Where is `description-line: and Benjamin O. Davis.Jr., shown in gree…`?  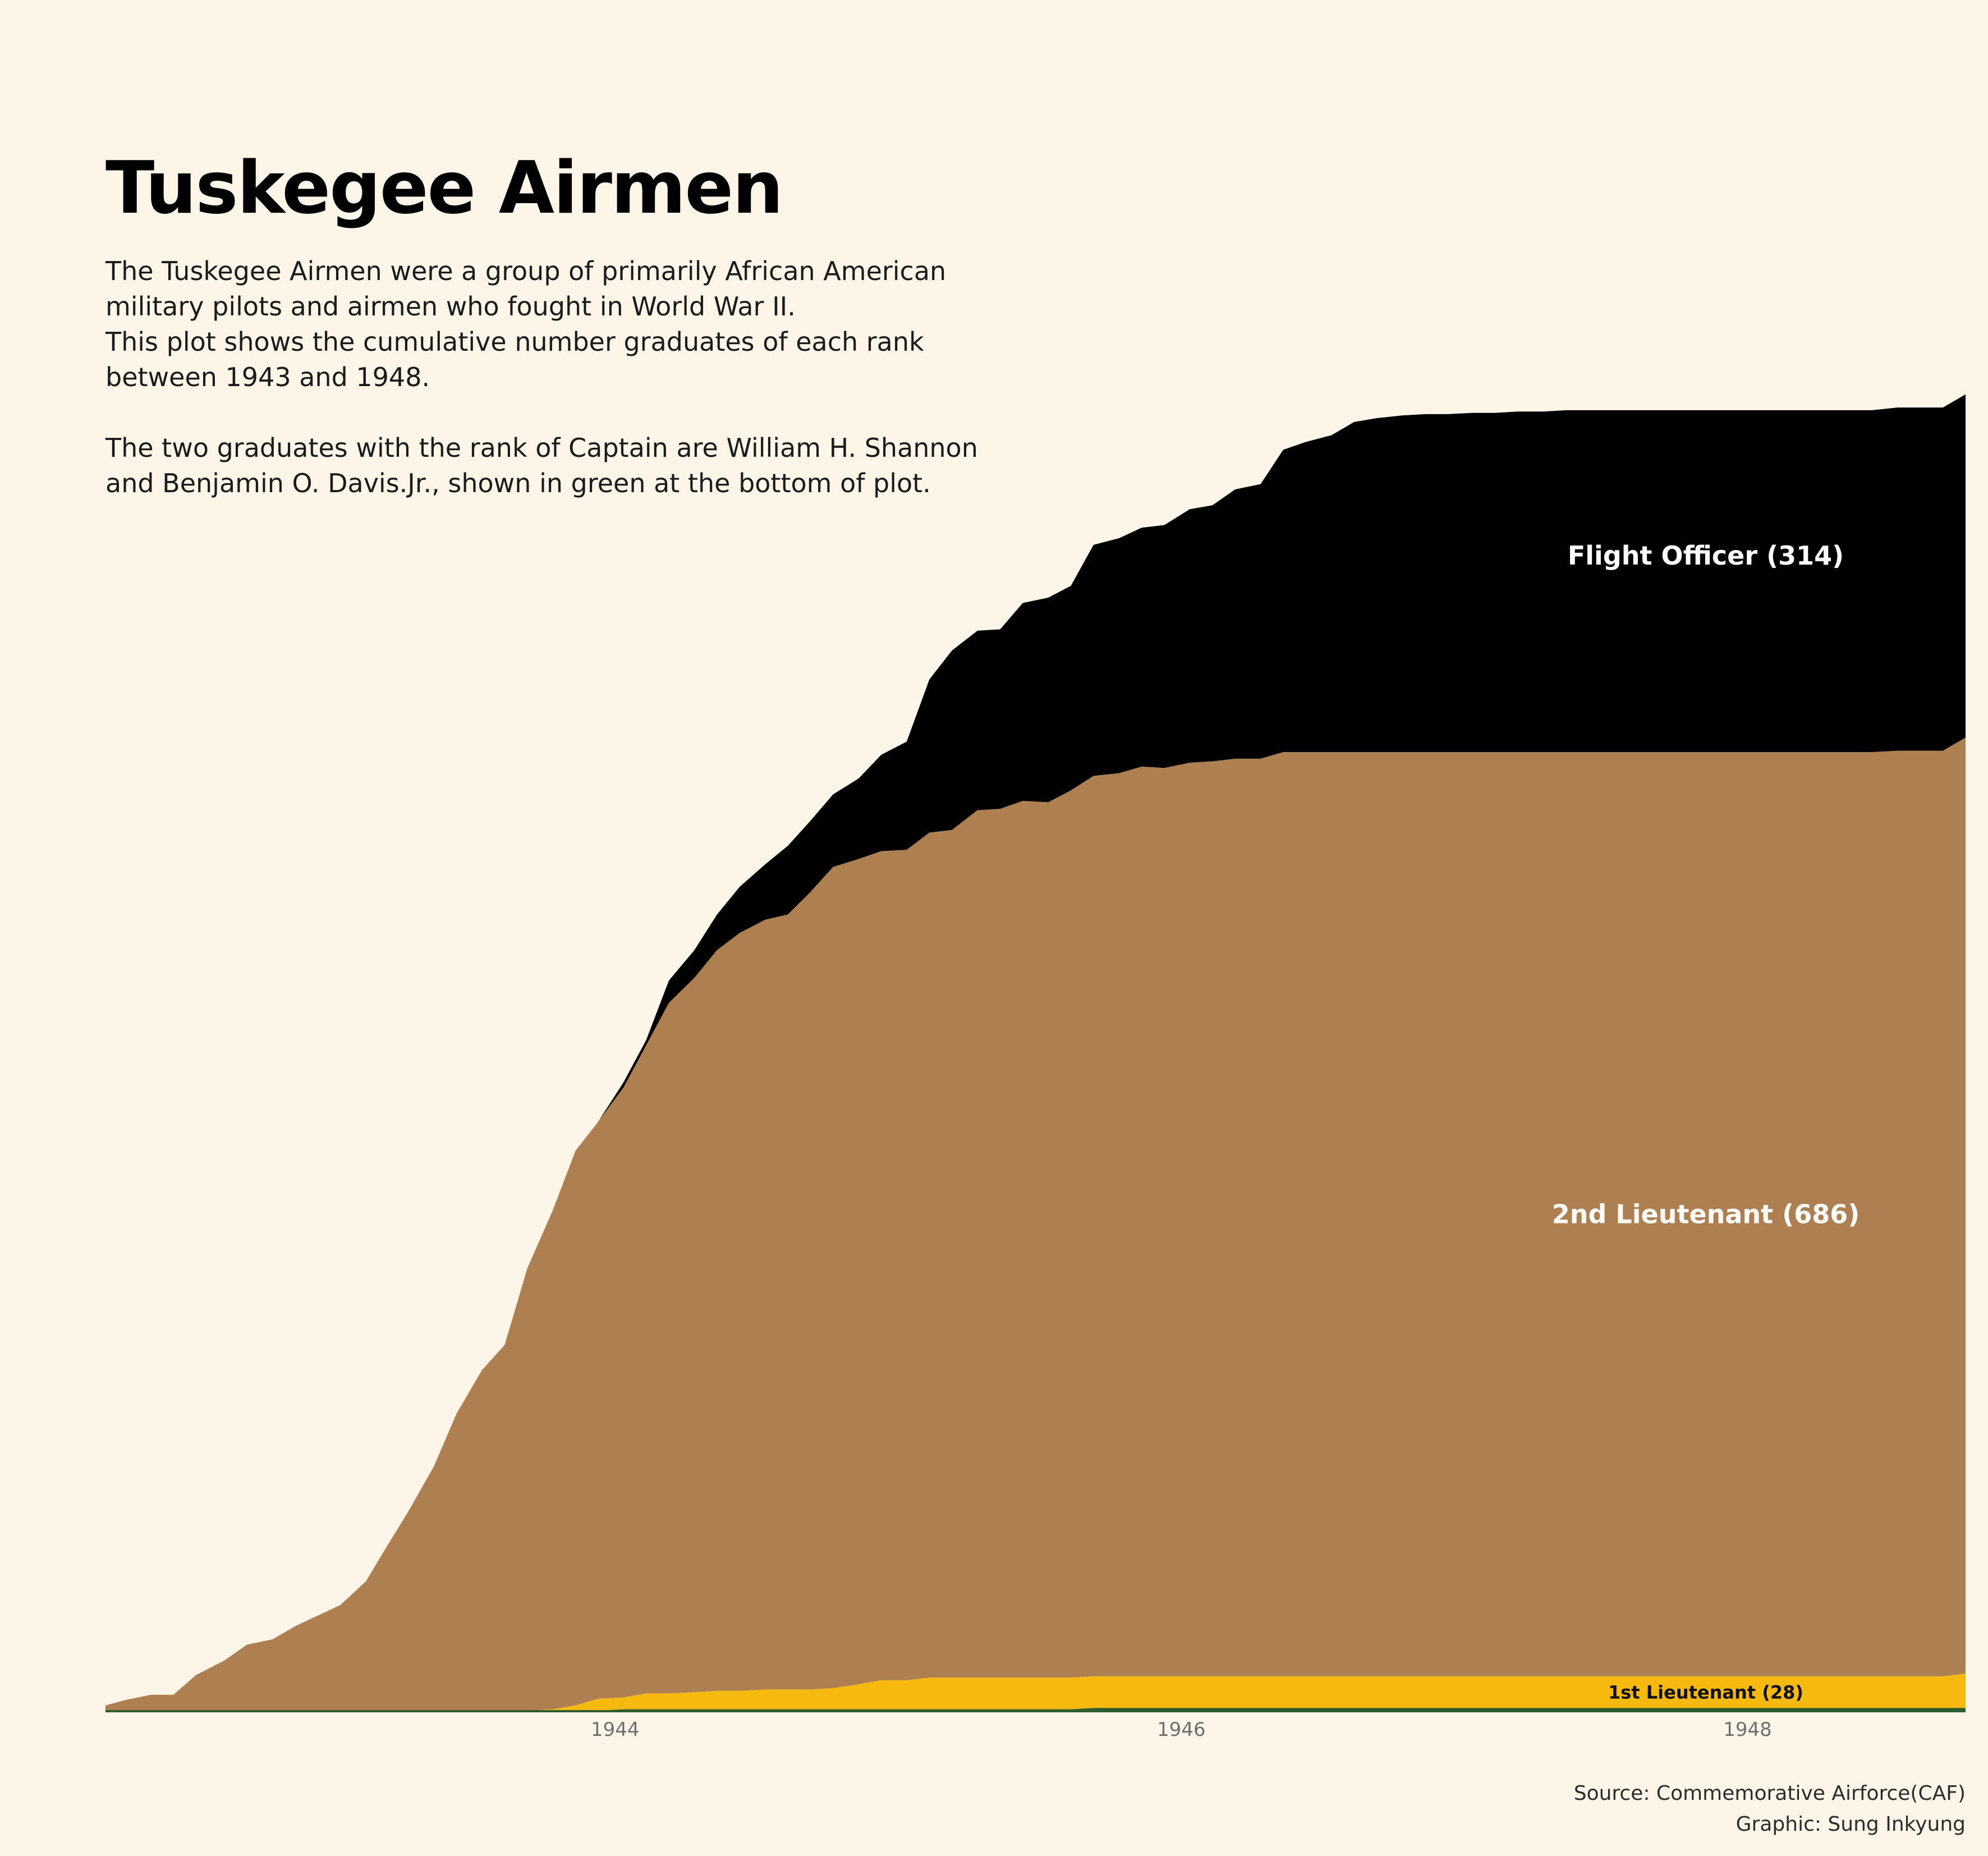
description-line: and Benjamin O. Davis.Jr., shown in gree… is located at coordinates (518, 483).